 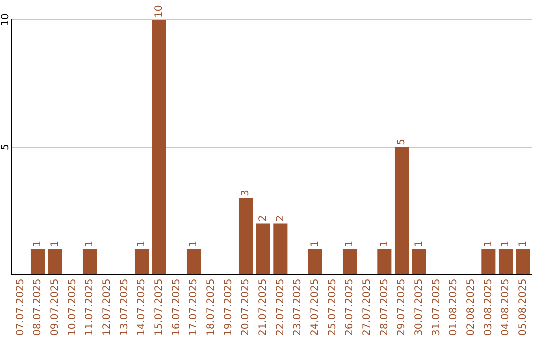 What do you see at coordinates (211, 307) in the screenshot?
I see `x-tick-label: 18.07.2025` at bounding box center [211, 307].